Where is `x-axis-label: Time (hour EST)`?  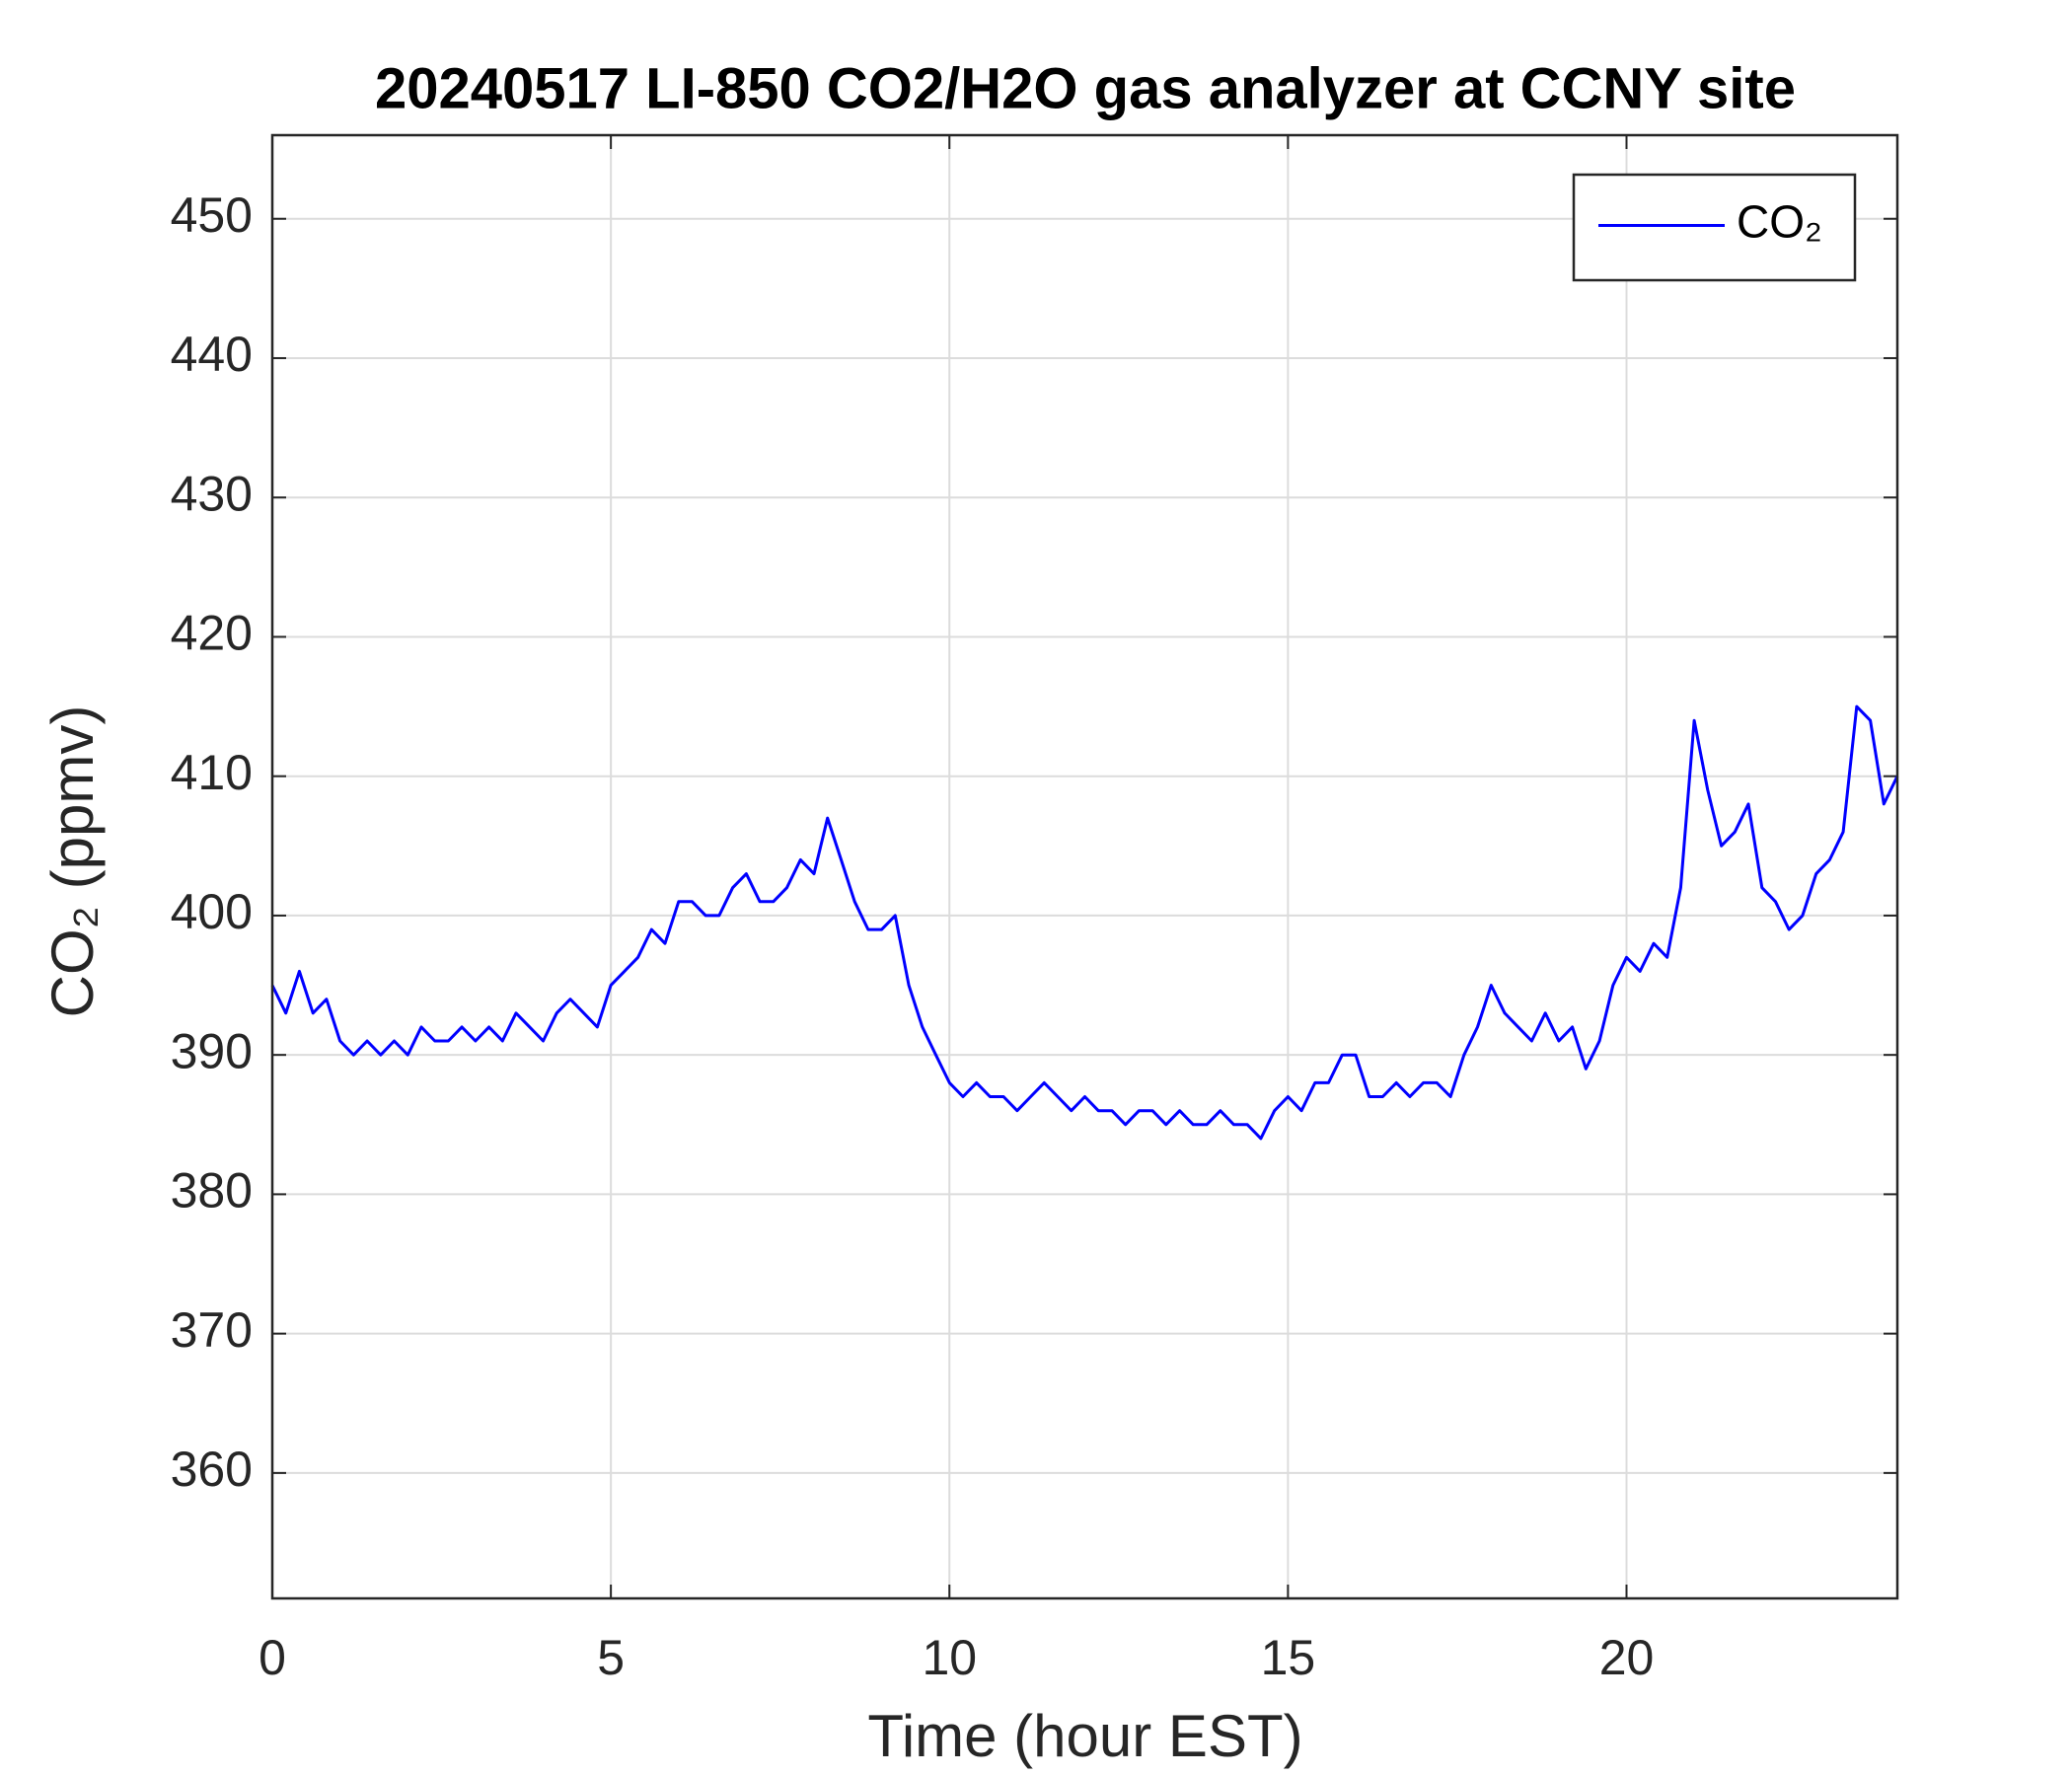 x-axis-label: Time (hour EST) is located at coordinates (1084, 1736).